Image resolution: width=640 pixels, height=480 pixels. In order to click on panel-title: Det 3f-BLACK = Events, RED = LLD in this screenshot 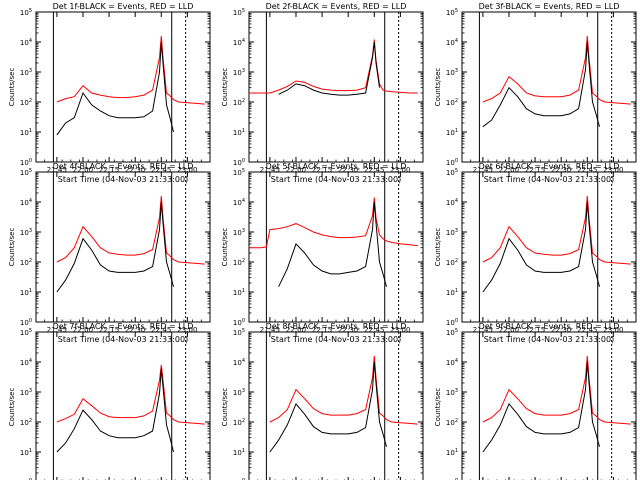, I will do `click(549, 6)`.